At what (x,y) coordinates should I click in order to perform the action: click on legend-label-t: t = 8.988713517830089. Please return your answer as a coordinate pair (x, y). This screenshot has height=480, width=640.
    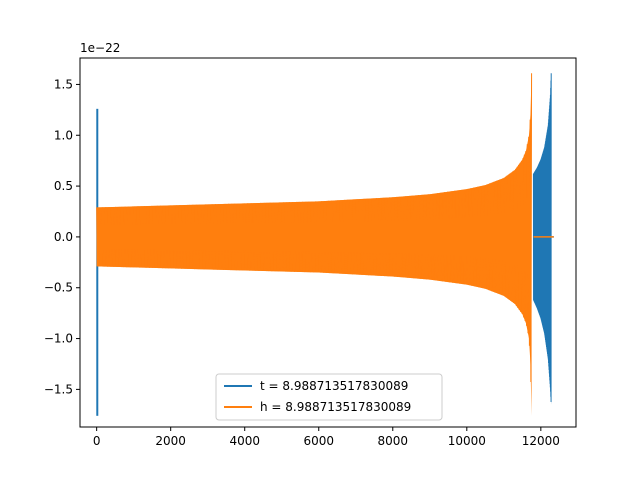
    Looking at the image, I should click on (334, 386).